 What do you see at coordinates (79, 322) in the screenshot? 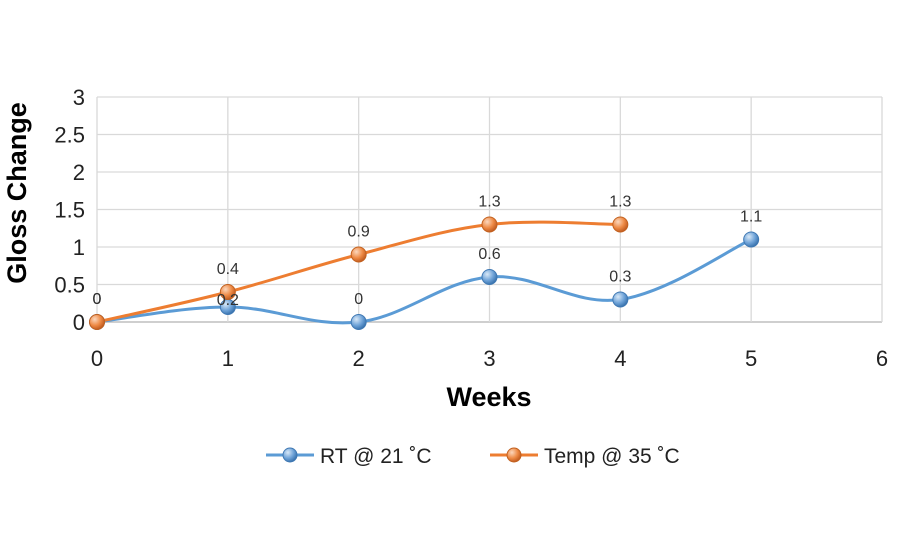
I see `y-tick-label: 0` at bounding box center [79, 322].